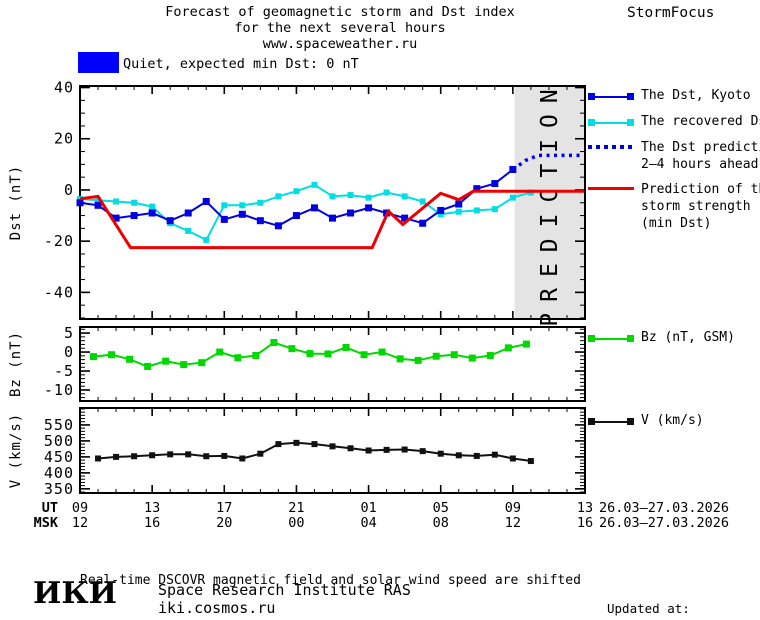  What do you see at coordinates (297, 363) in the screenshot?
I see `panel-bz: 50-5-10 Bz (nT)` at bounding box center [297, 363].